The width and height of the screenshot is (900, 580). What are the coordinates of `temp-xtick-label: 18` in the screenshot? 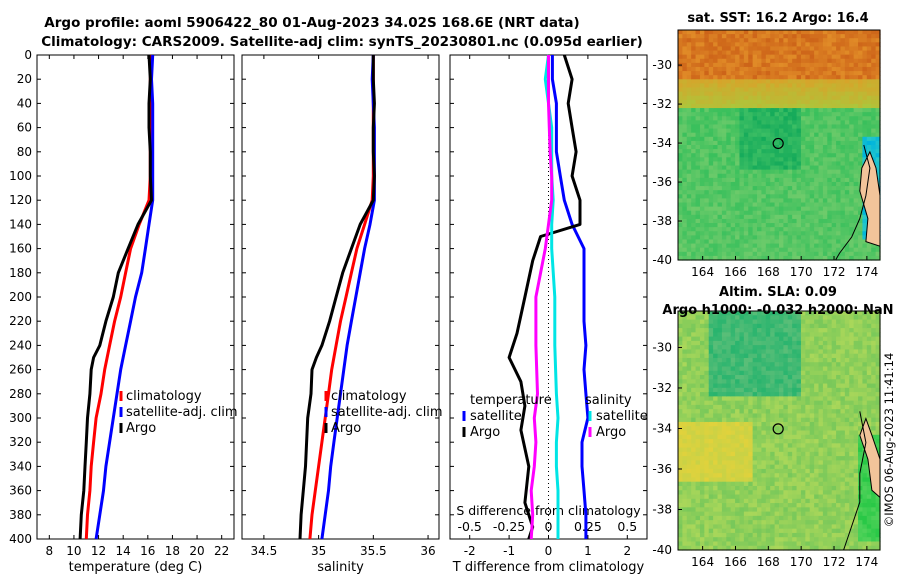 It's located at (172, 551).